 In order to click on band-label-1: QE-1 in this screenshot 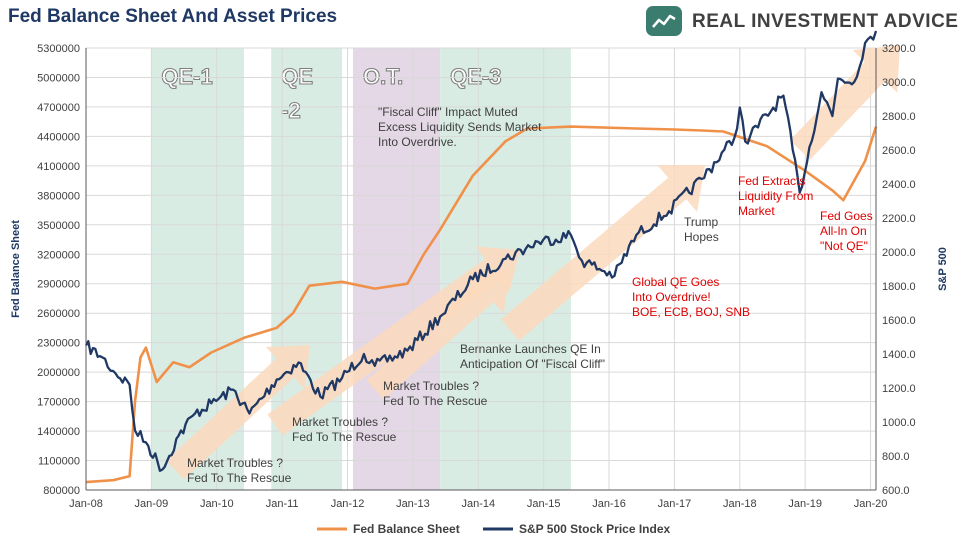, I will do `click(186, 76)`.